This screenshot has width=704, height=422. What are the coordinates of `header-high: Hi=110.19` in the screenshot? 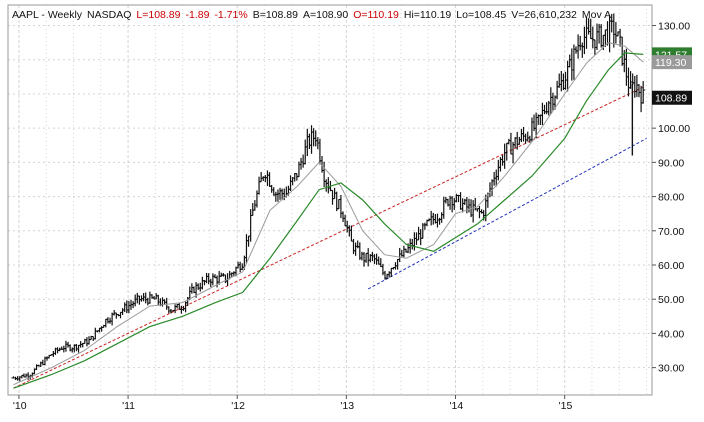 It's located at (428, 15).